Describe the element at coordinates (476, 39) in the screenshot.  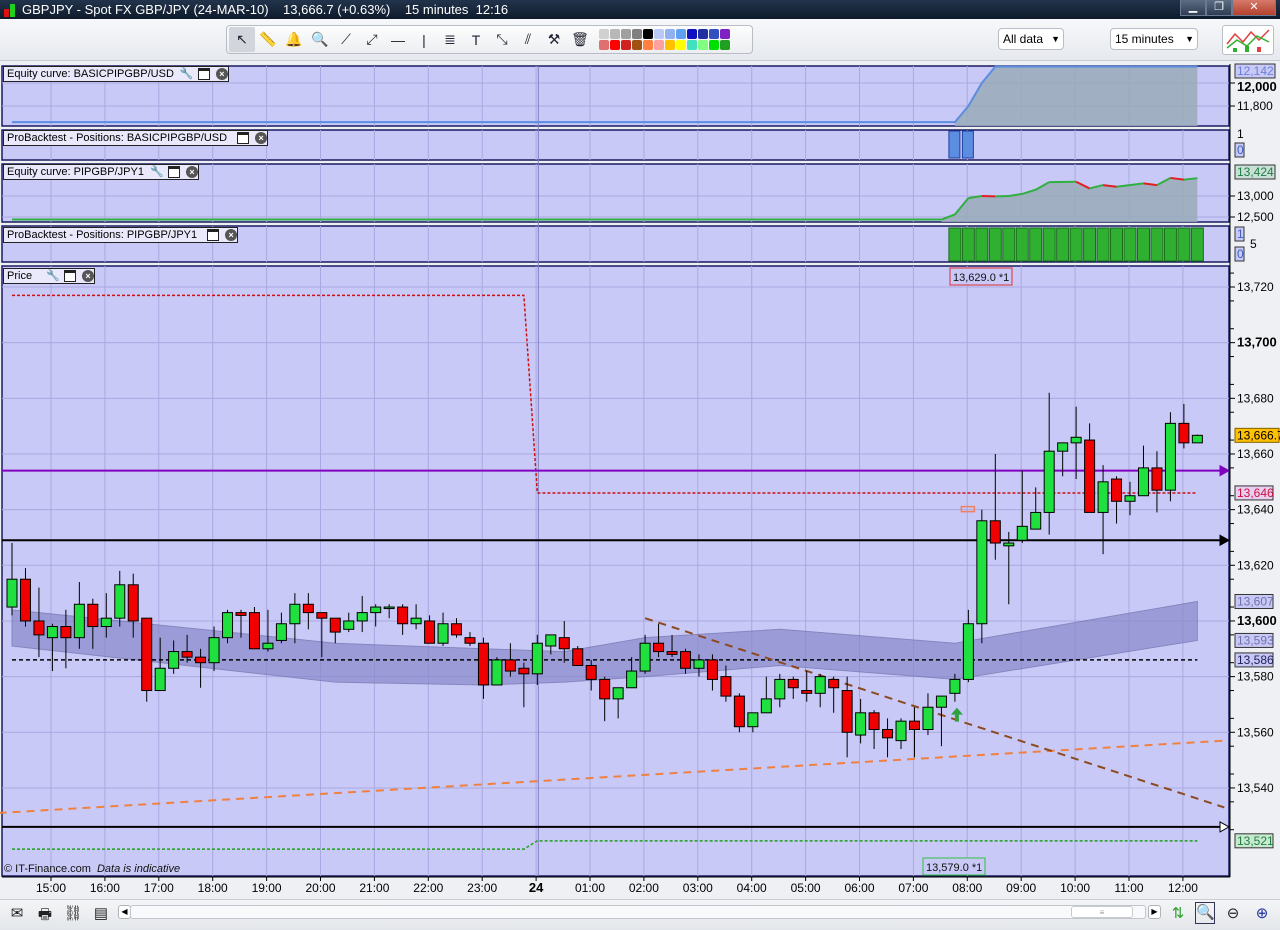
I see `text-tool-icon: T` at that location.